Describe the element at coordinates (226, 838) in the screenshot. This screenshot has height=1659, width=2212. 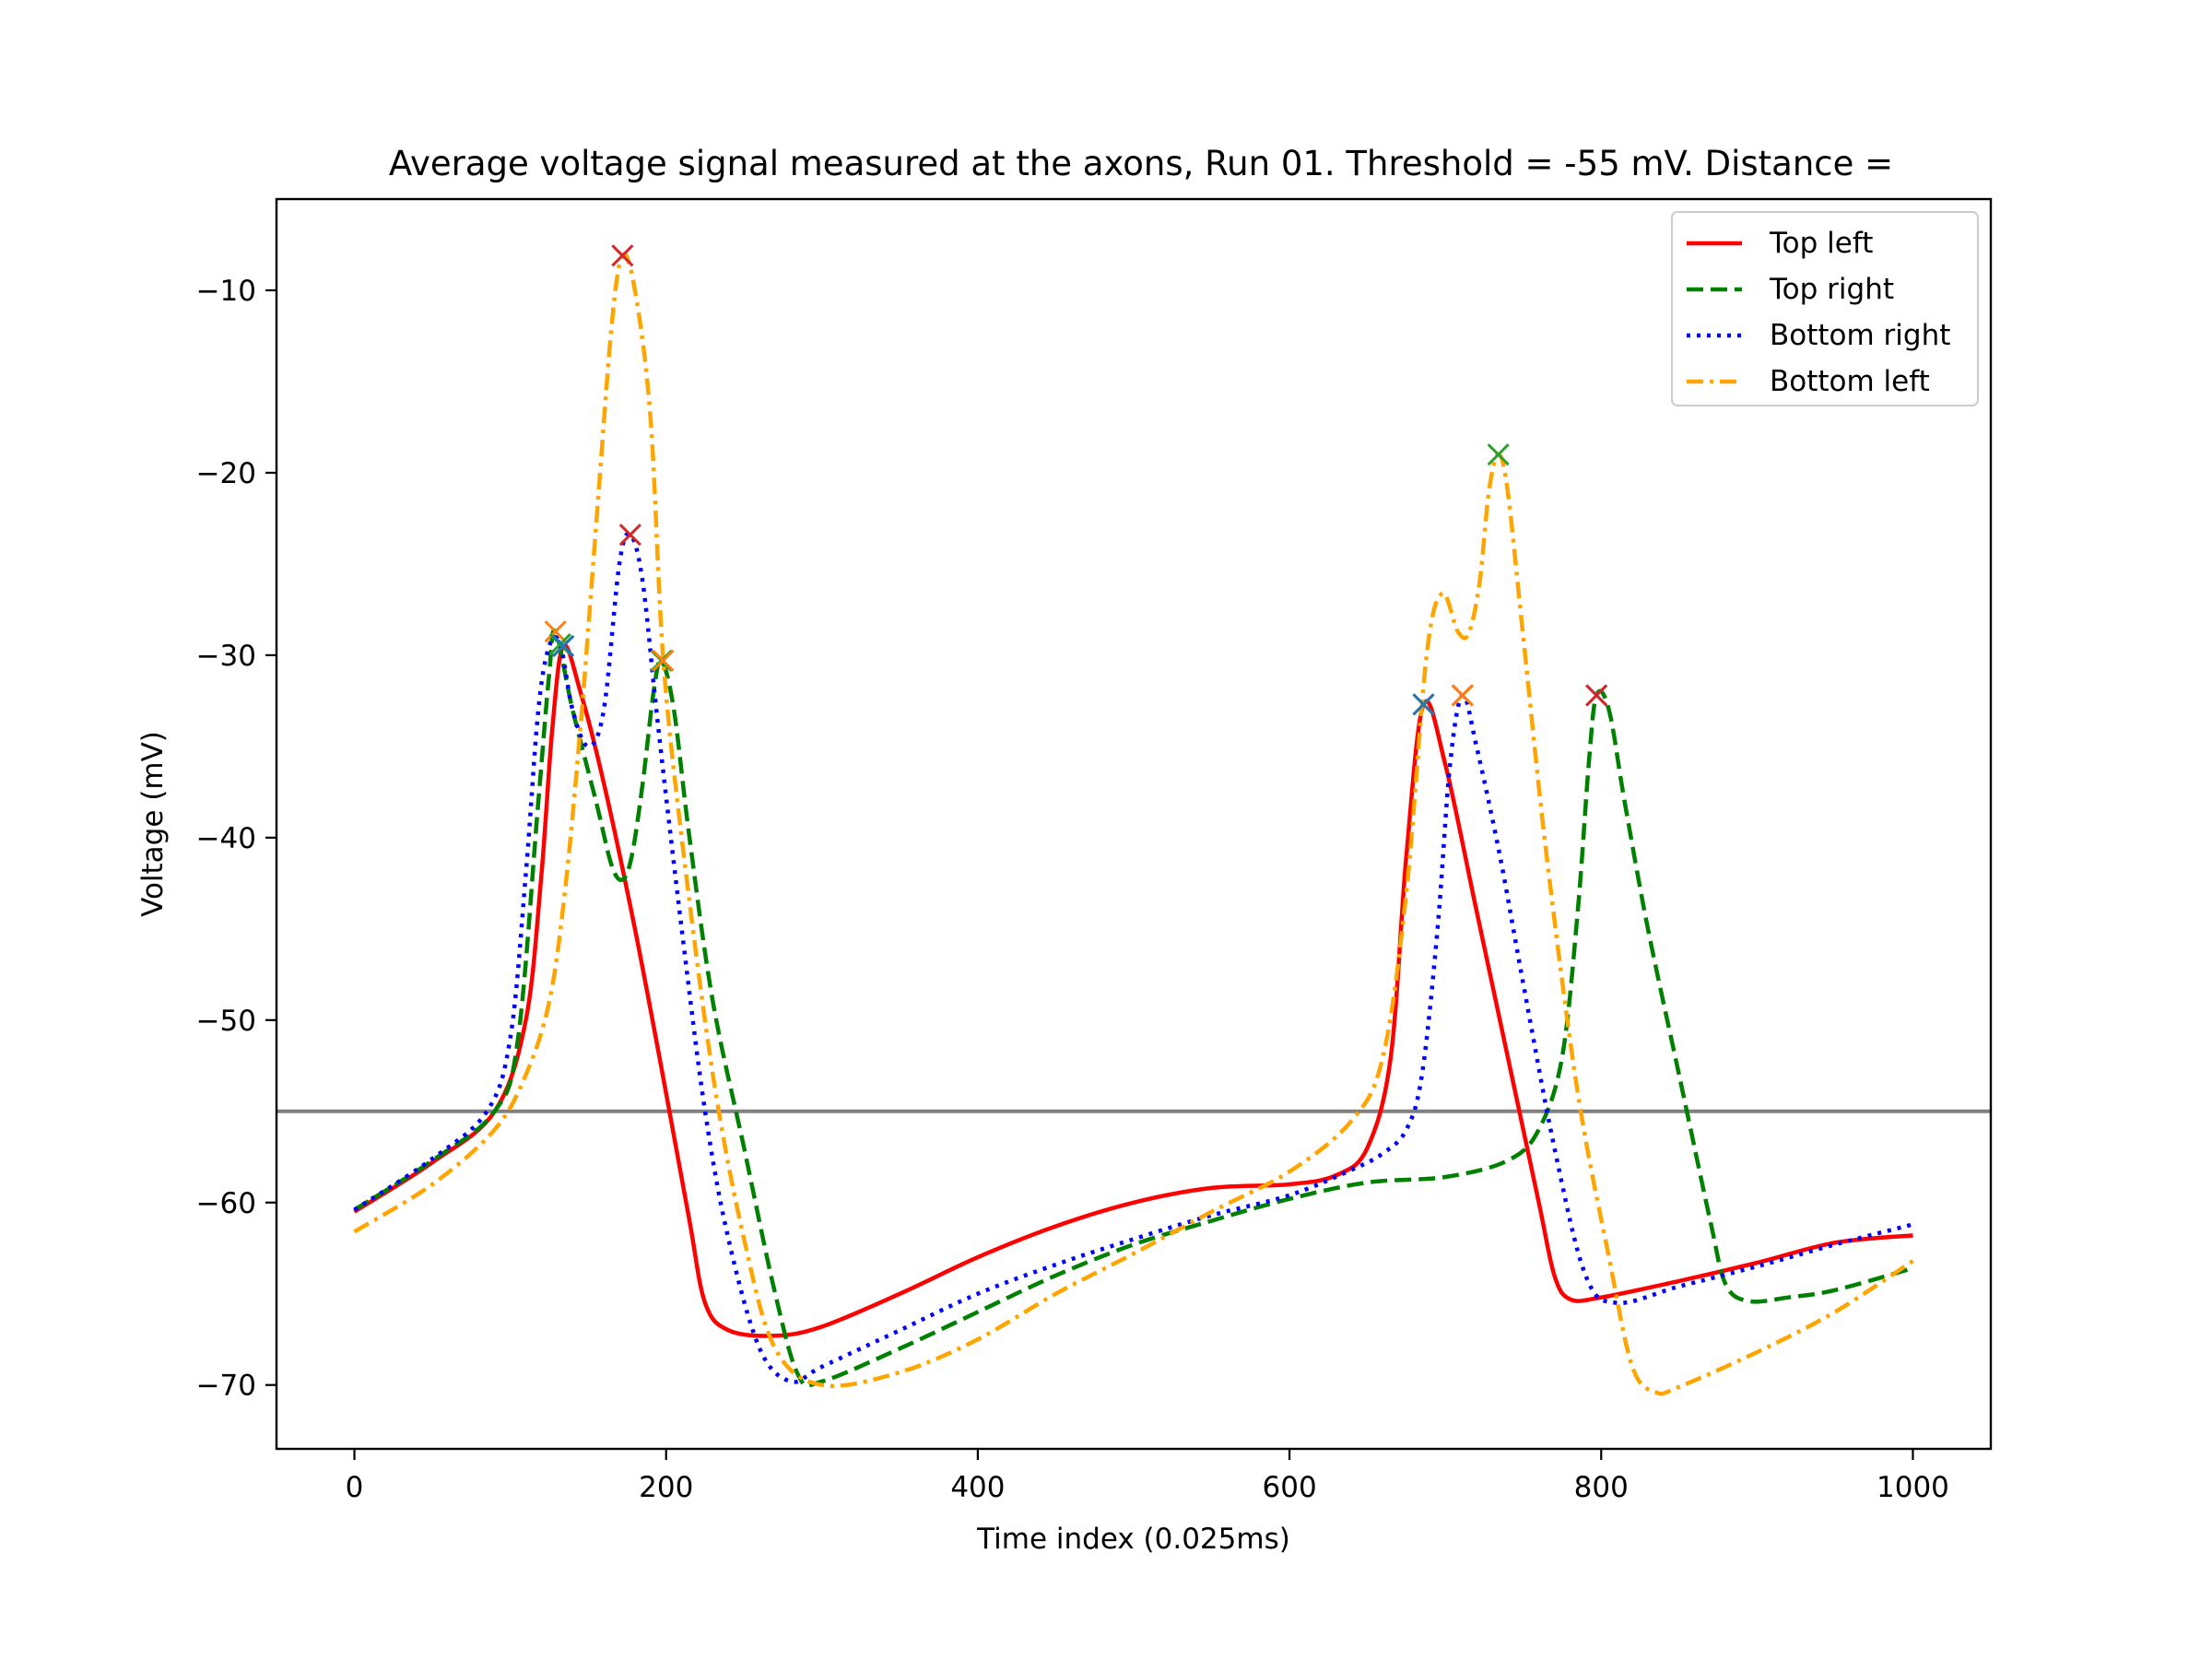
I see `y-tick-label: −40` at that location.